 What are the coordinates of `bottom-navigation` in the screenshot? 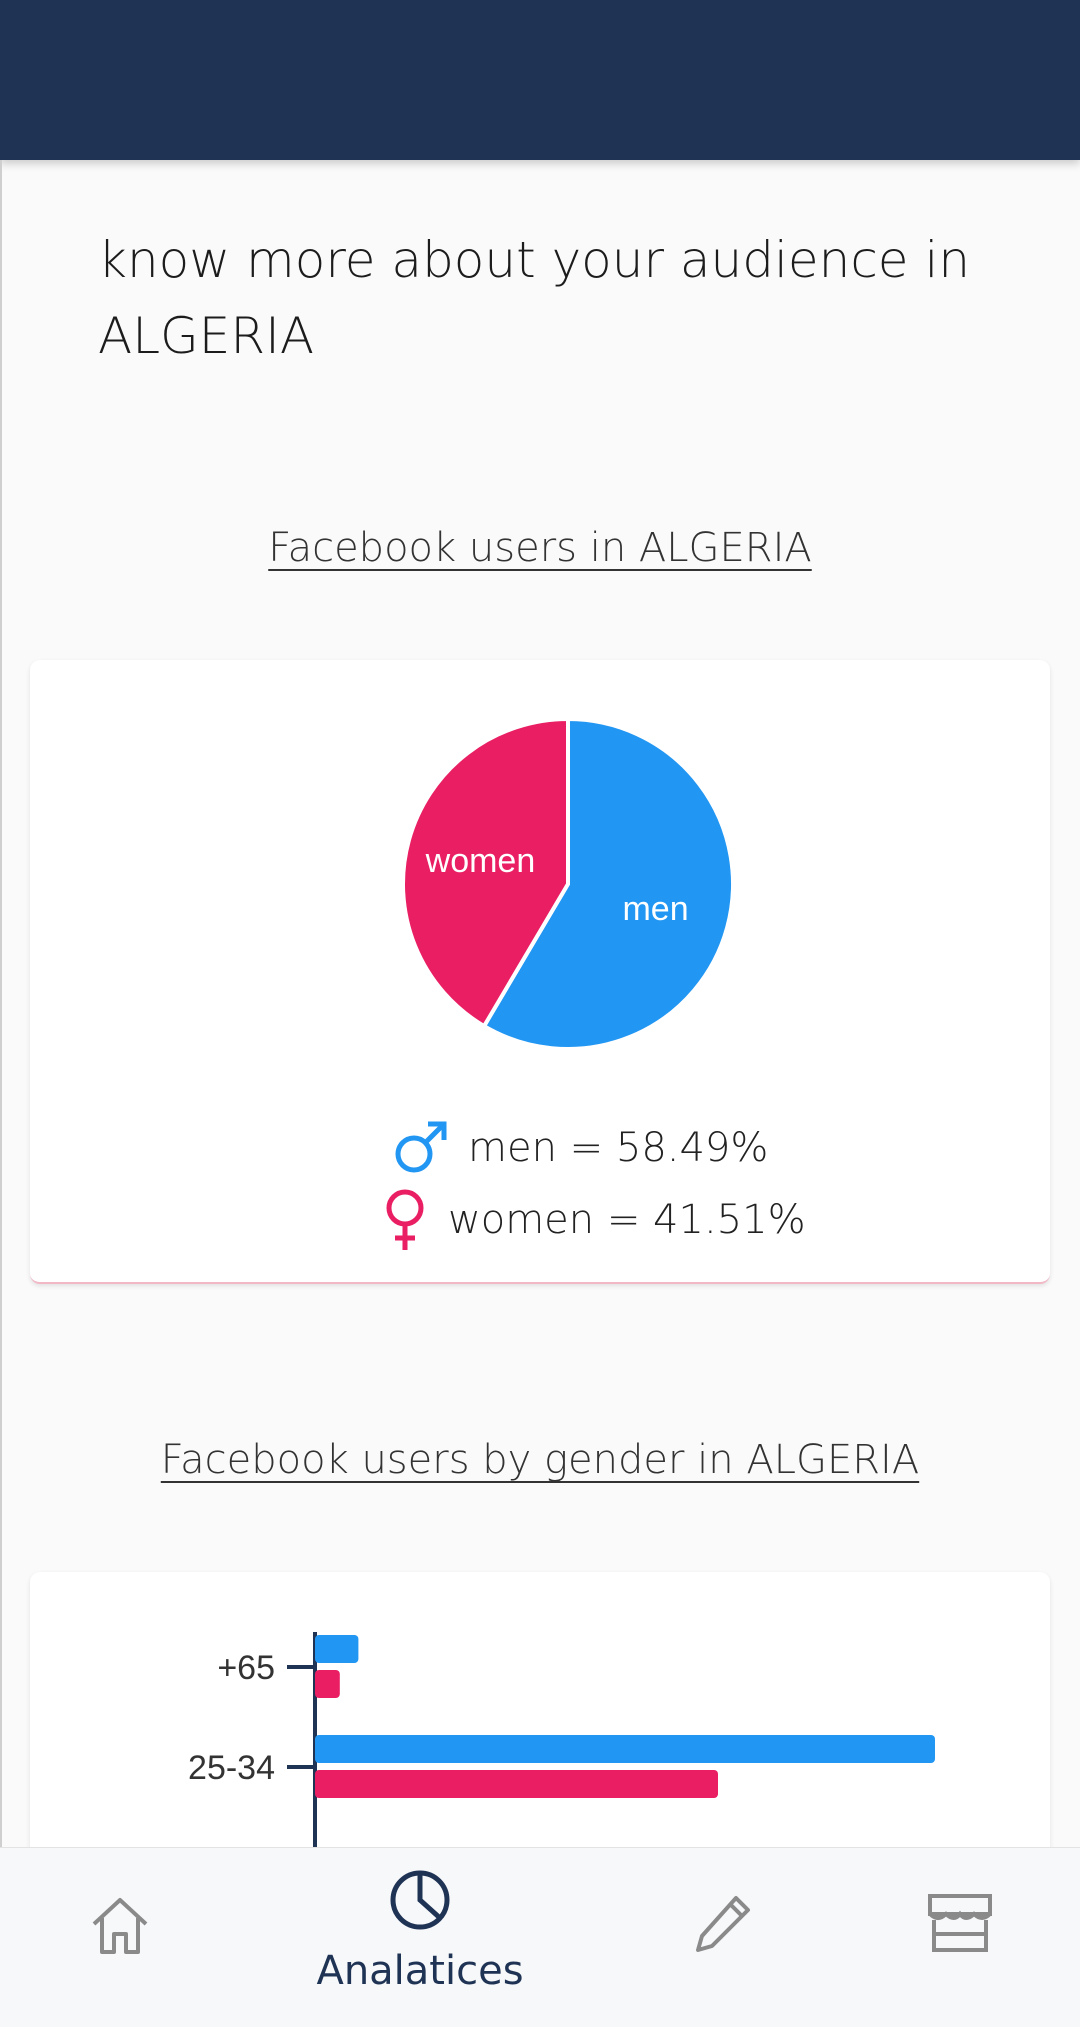 It's located at (540, 1937).